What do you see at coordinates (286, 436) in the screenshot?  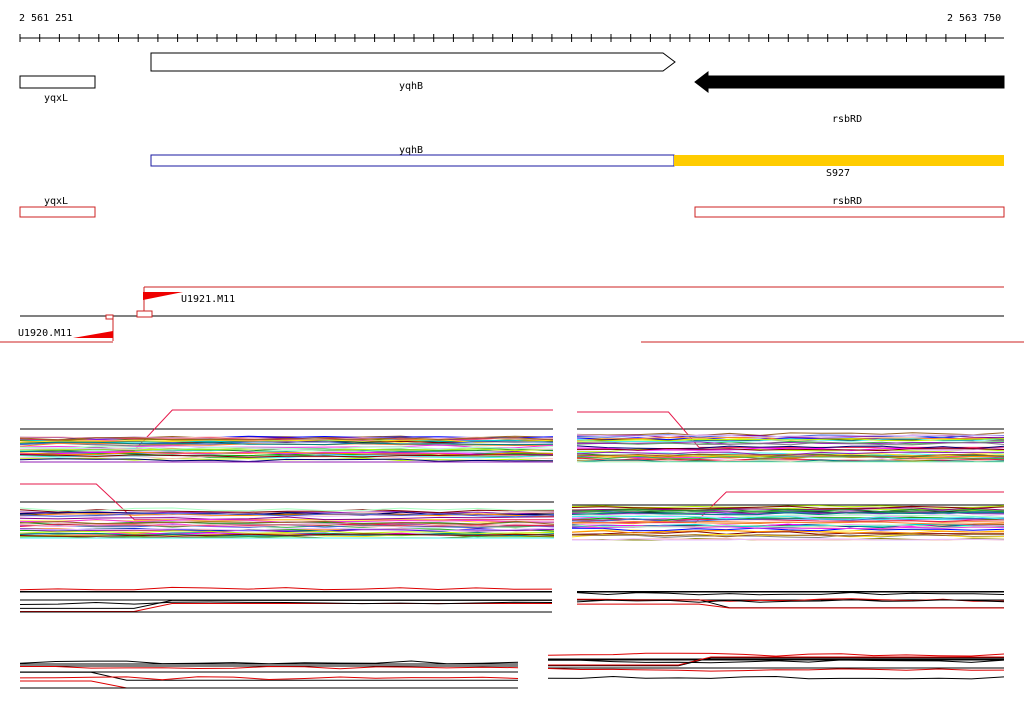 I see `panel-top-left` at bounding box center [286, 436].